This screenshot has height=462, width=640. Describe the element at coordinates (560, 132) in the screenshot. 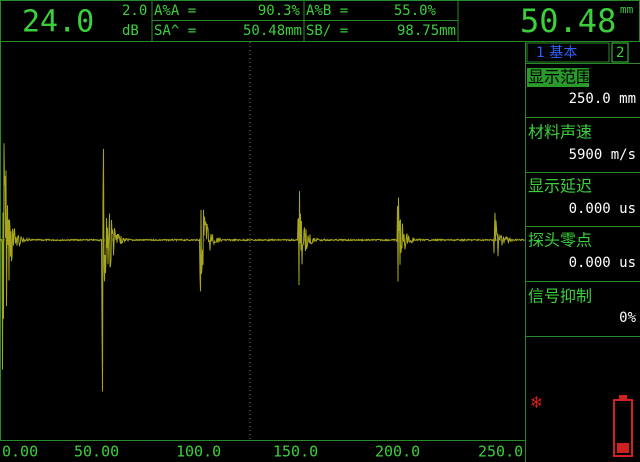

I see `menu-label: 材料声速` at that location.